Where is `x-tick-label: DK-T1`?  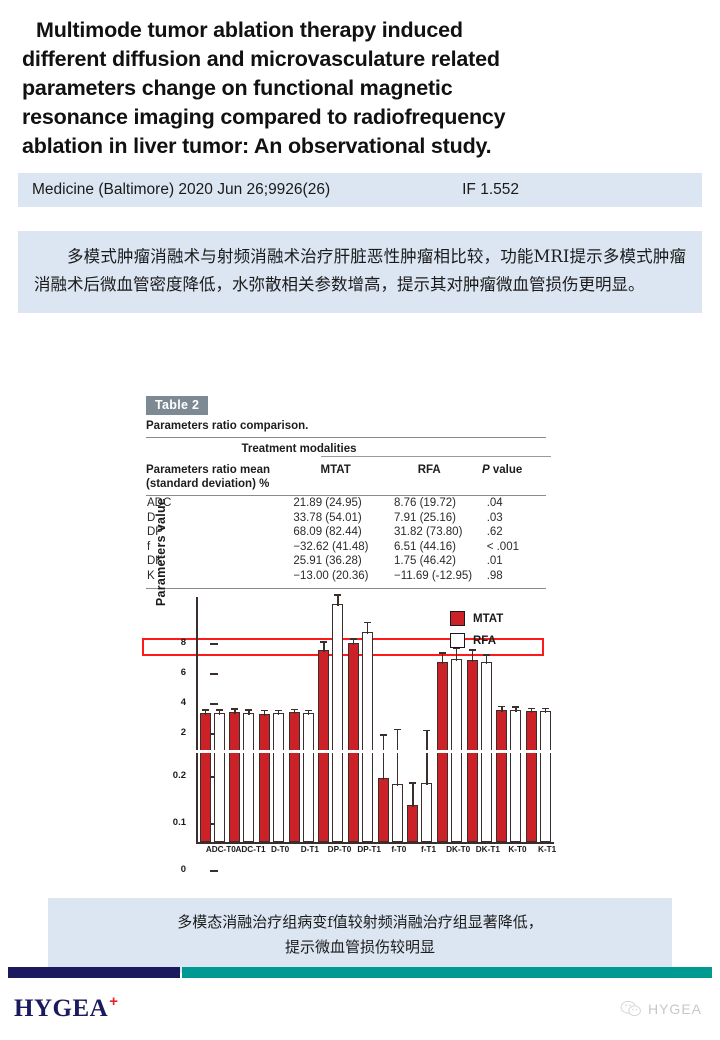 x-tick-label: DK-T1 is located at coordinates (487, 849).